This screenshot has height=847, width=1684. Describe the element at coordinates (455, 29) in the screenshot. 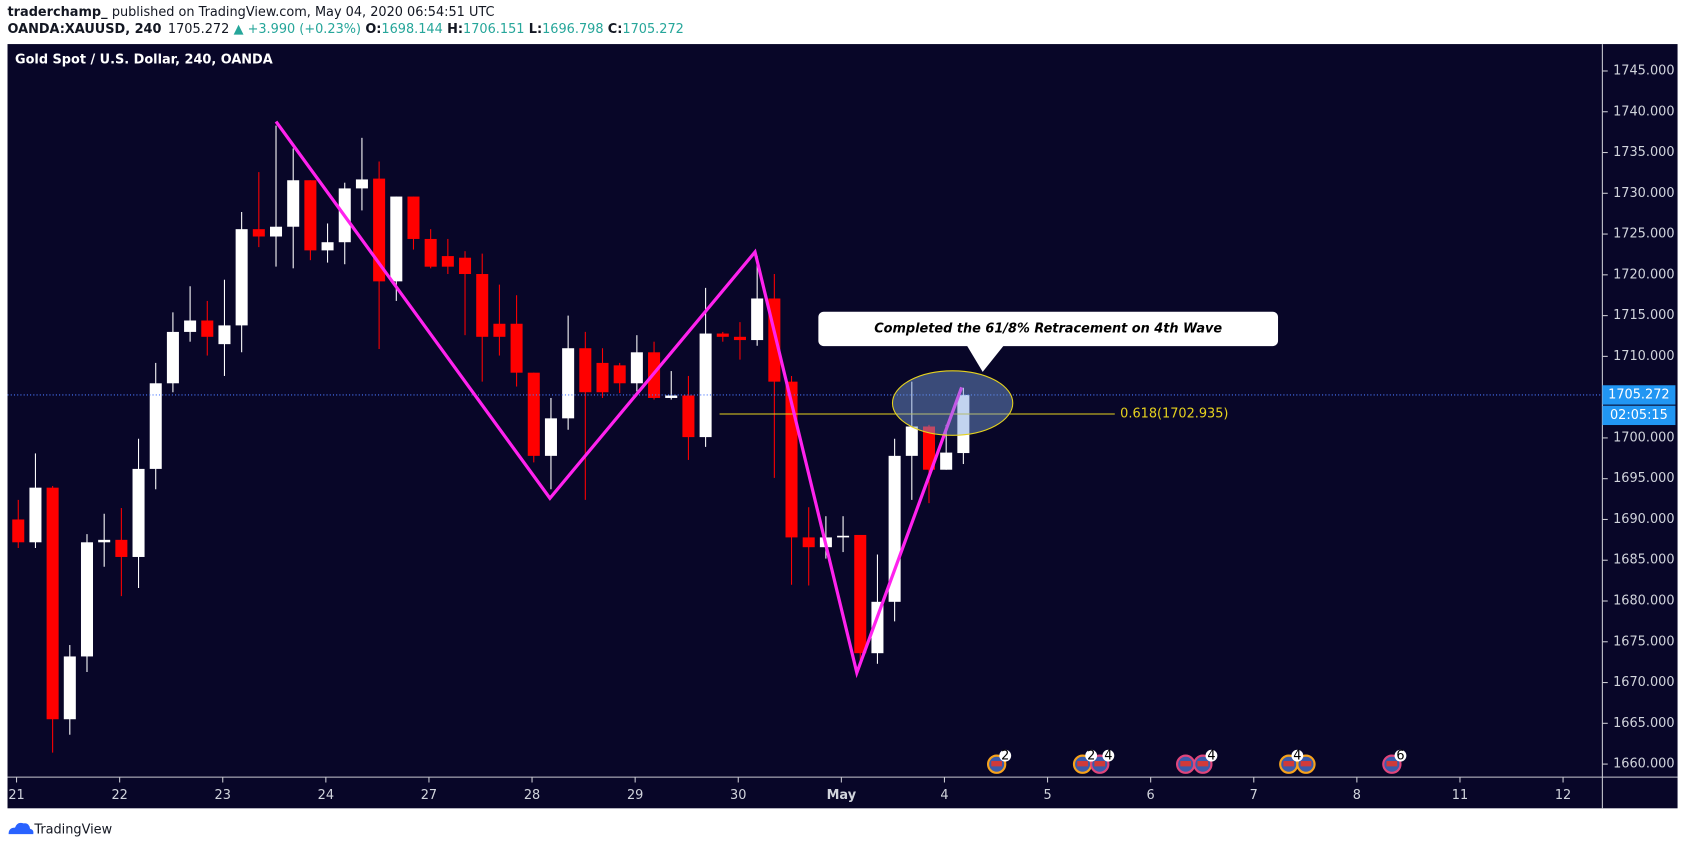

I see `h-label: H:` at that location.